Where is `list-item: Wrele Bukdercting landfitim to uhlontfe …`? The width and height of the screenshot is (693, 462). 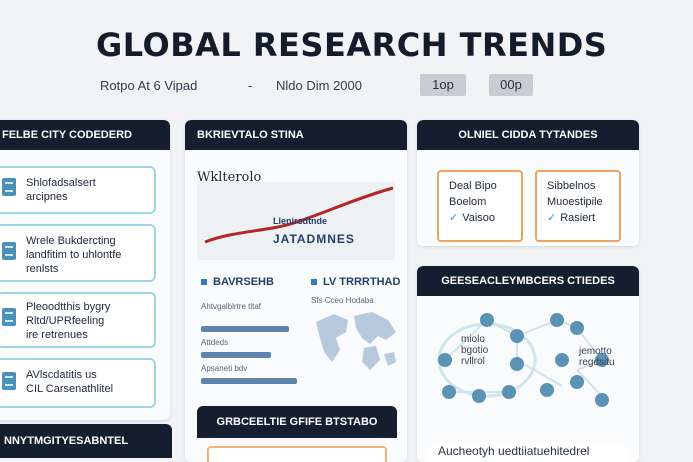
list-item: Wrele Bukdercting landfitim to uhlontfe … is located at coordinates (78, 253).